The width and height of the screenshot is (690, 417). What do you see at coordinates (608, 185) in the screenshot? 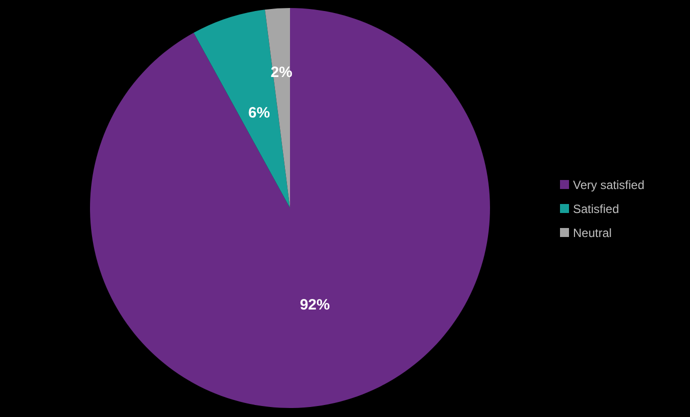
I see `legend-label: Very satisfied` at bounding box center [608, 185].